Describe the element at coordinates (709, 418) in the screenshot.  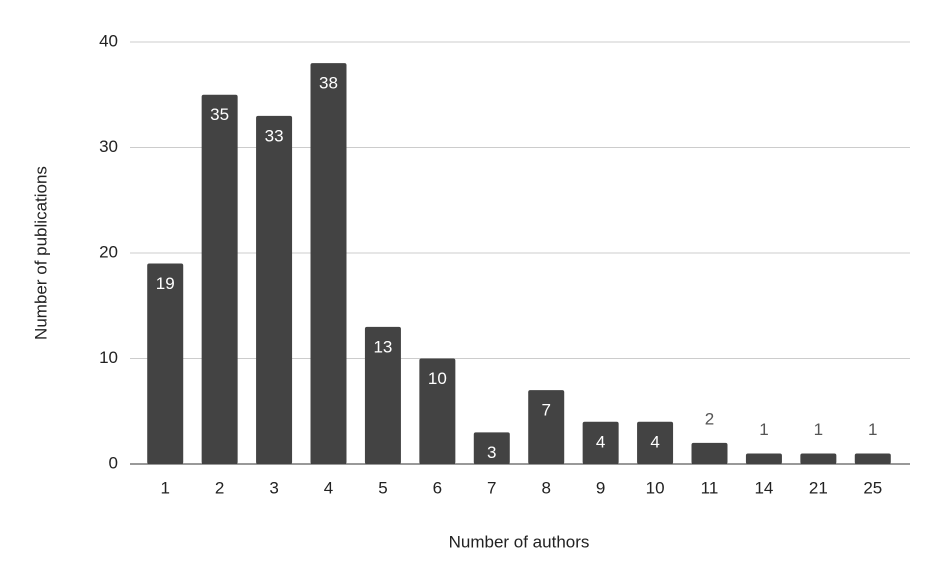
I see `data-label: 2` at that location.